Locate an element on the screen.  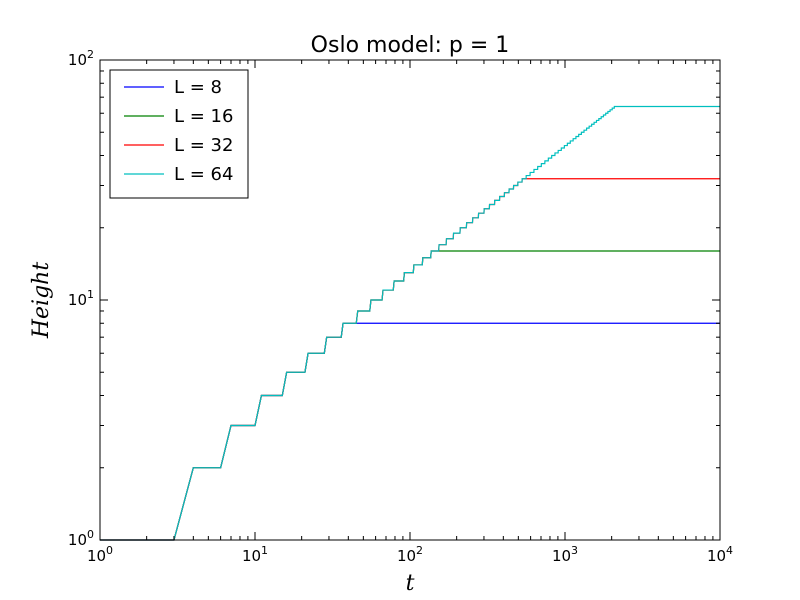
x-tick-exponent: 2 is located at coordinates (419, 550).